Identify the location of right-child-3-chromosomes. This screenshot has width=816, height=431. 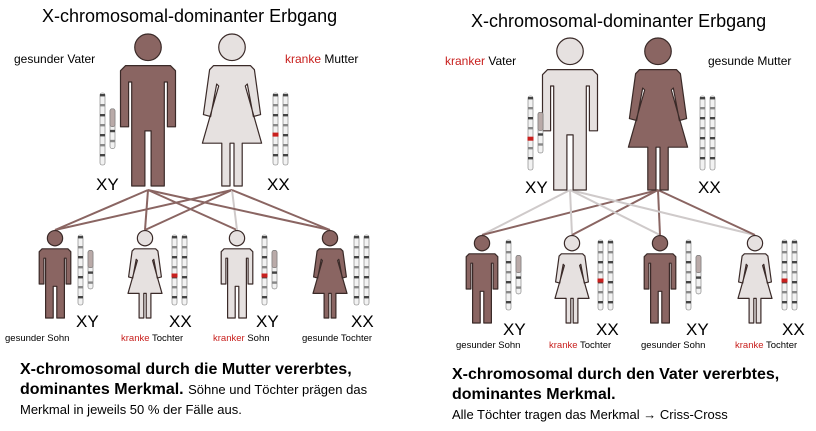
(693, 275).